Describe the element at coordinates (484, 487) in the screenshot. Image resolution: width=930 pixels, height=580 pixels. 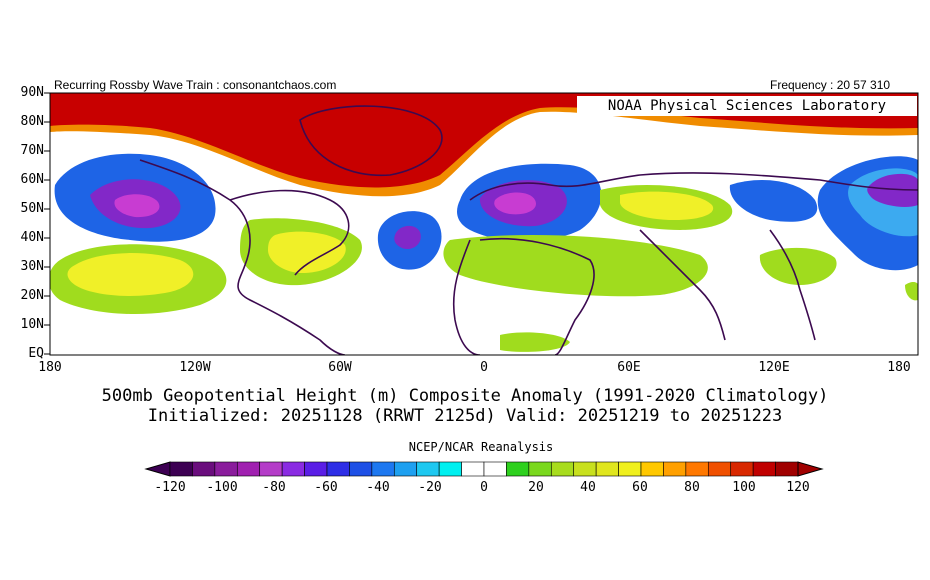
I see `colorbar-label: 0` at that location.